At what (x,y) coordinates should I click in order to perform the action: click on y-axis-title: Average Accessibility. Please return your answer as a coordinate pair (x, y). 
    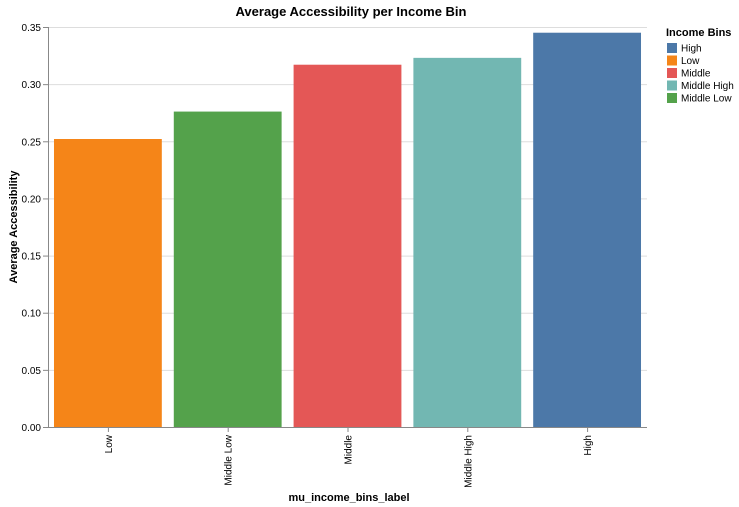
    Looking at the image, I should click on (14, 227).